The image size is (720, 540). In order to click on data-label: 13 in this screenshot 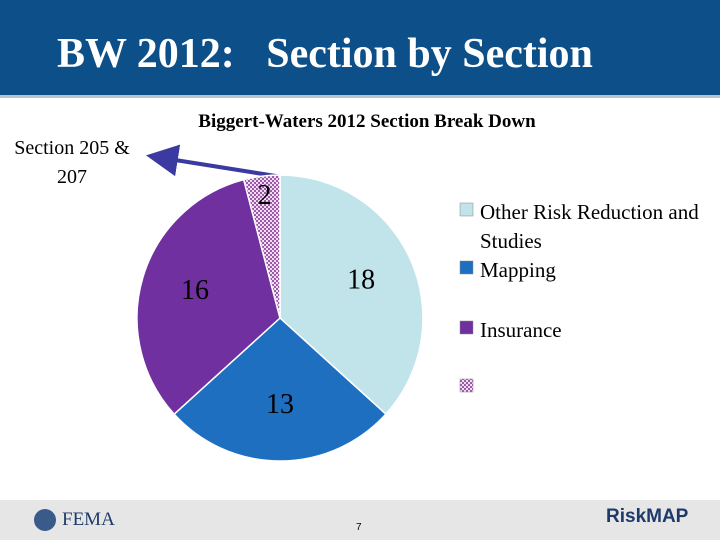, I will do `click(280, 404)`.